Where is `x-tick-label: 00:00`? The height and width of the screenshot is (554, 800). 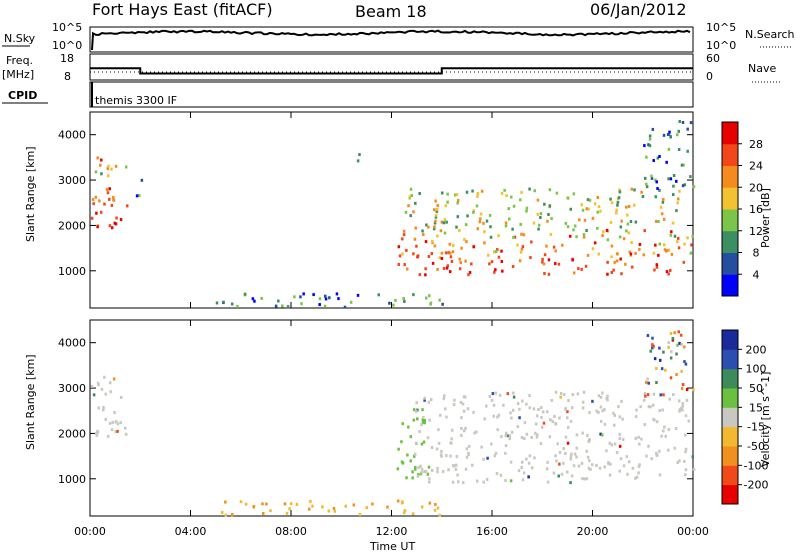
x-tick-label: 00:00 is located at coordinates (90, 531).